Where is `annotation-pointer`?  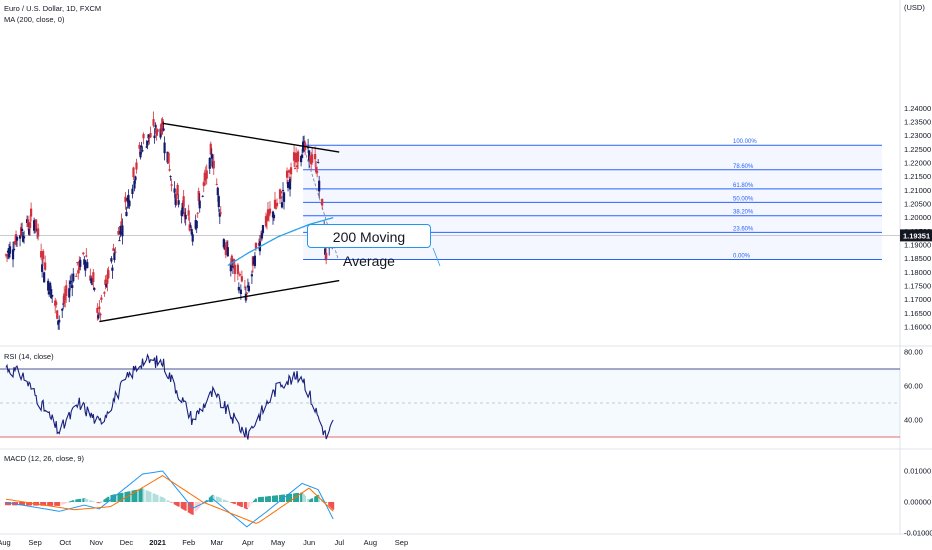
annotation-pointer is located at coordinates (436, 257).